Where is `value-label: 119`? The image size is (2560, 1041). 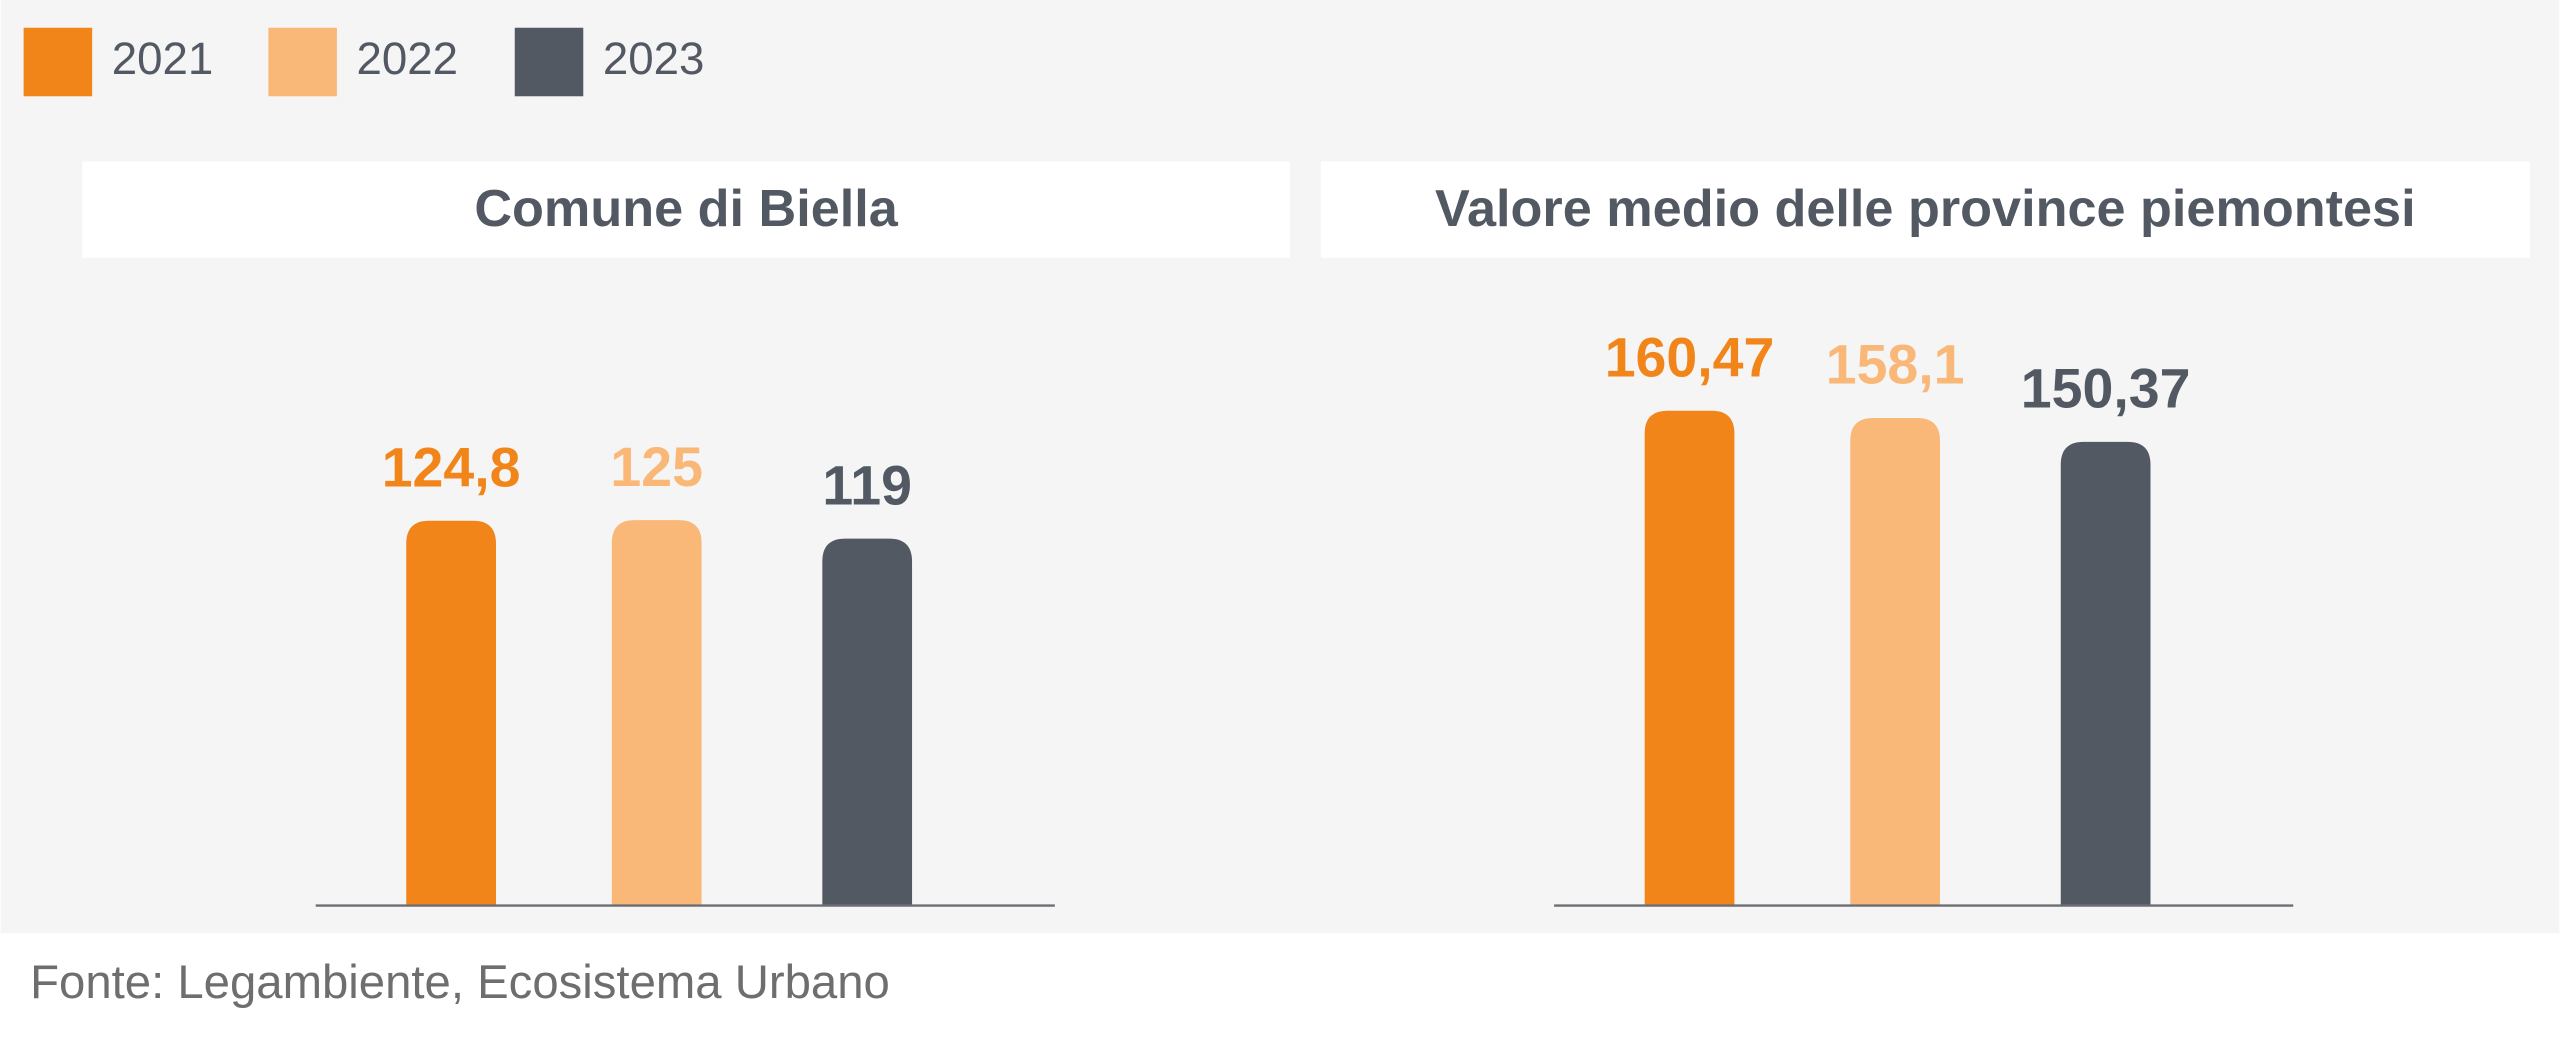 value-label: 119 is located at coordinates (866, 485).